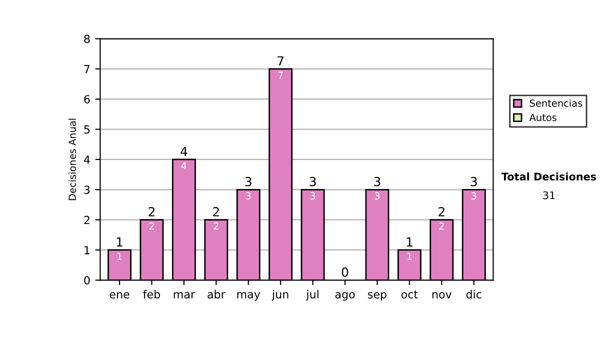 Image resolution: width=600 pixels, height=340 pixels. I want to click on x-tick-label: may, so click(248, 296).